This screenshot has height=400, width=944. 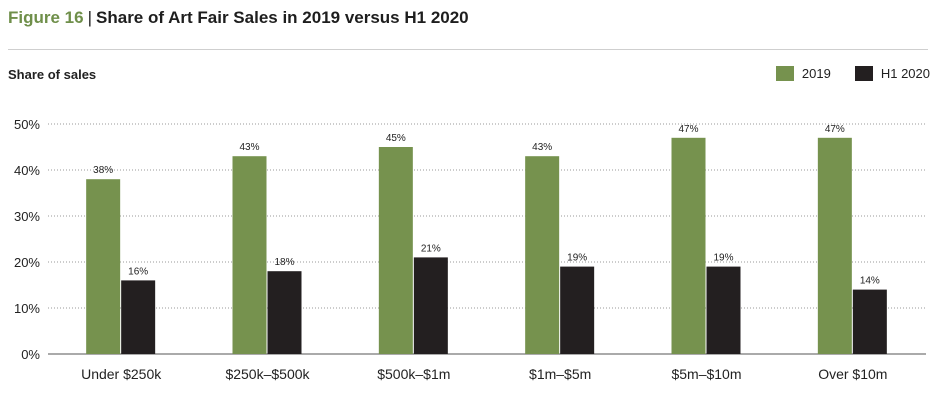 What do you see at coordinates (468, 49) in the screenshot?
I see `title-divider` at bounding box center [468, 49].